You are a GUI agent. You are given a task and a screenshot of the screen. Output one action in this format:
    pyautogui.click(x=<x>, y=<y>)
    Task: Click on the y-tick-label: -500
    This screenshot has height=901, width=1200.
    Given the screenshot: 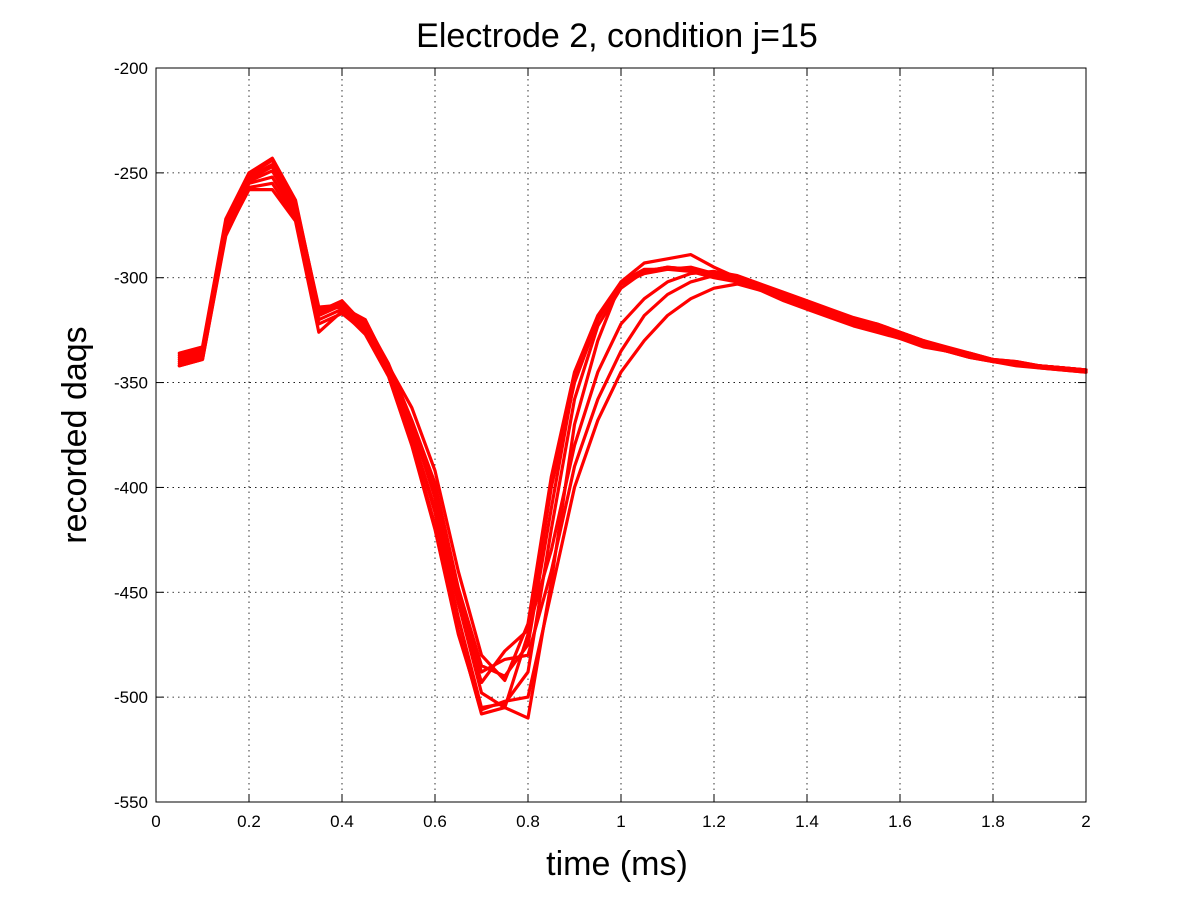 What is the action you would take?
    pyautogui.click(x=131, y=697)
    